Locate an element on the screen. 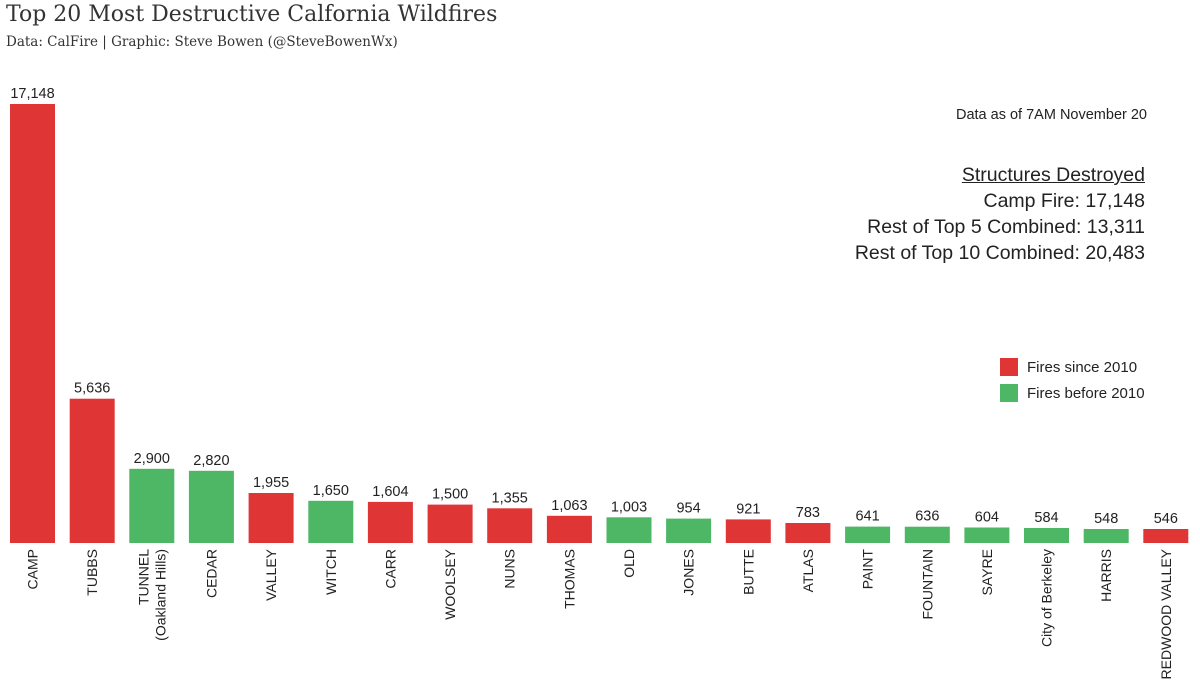 The height and width of the screenshot is (687, 1200). bar-tunnel is located at coordinates (152, 505).